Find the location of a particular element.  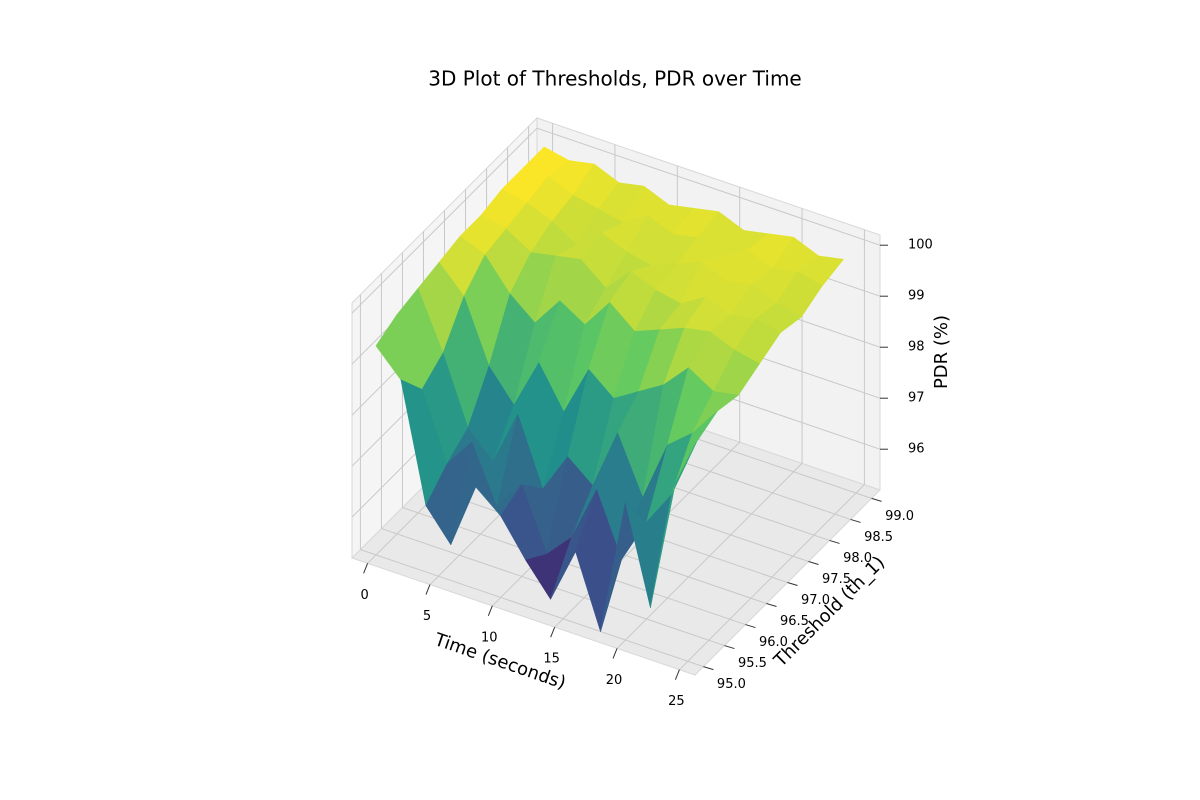

z-tick-label: 97 is located at coordinates (916, 398).